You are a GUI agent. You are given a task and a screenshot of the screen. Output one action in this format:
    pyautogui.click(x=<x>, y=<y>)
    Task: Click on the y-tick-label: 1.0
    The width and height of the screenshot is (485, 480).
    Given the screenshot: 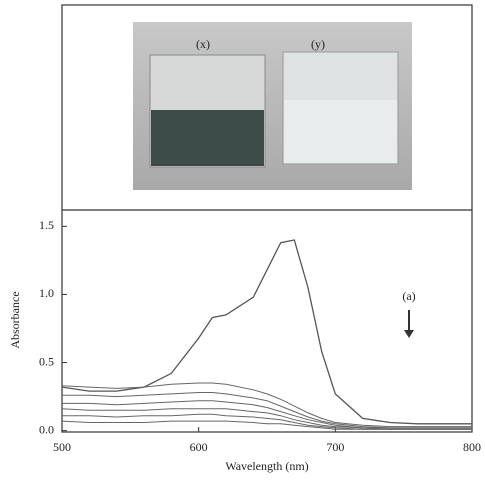 What is the action you would take?
    pyautogui.click(x=46, y=293)
    